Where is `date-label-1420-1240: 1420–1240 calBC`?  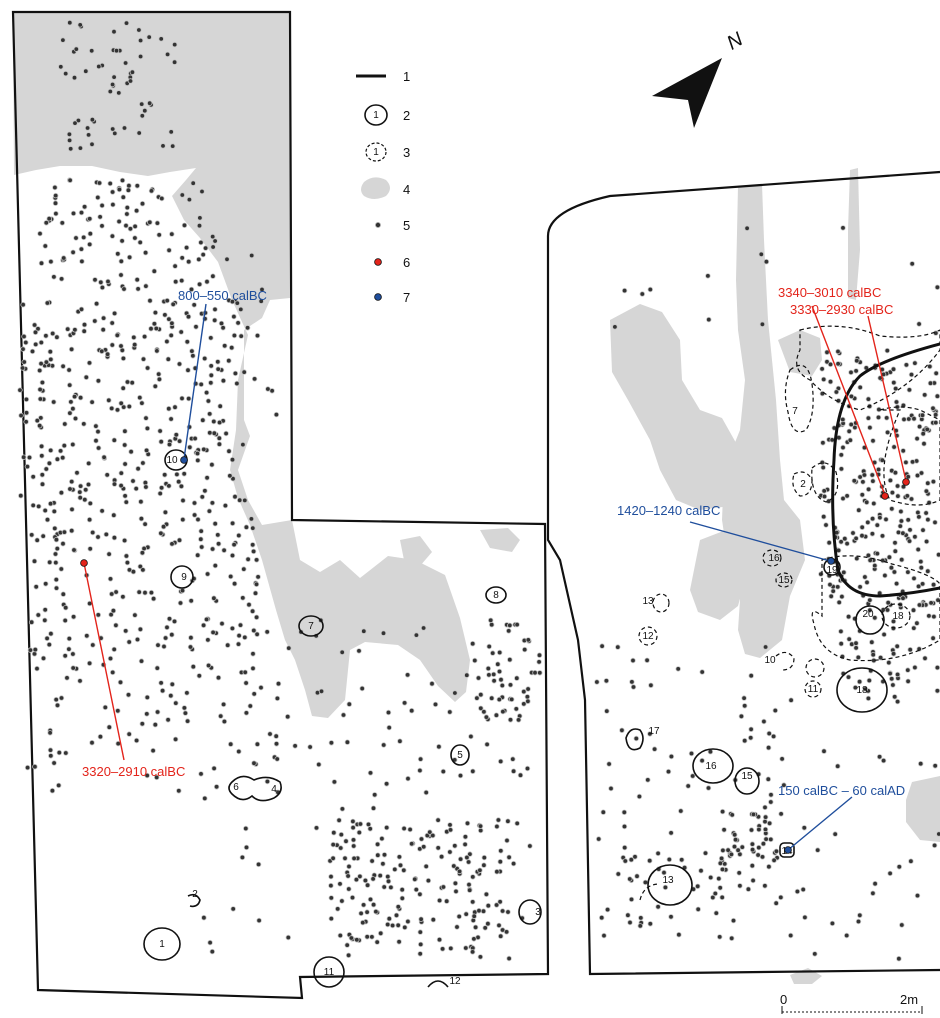 date-label-1420-1240: 1420–1240 calBC is located at coordinates (668, 510).